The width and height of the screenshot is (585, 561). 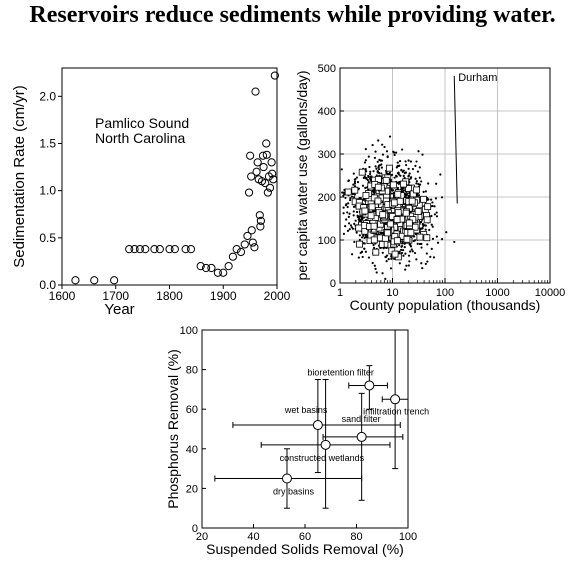 I want to click on point-label: infiltration trench, so click(x=396, y=411).